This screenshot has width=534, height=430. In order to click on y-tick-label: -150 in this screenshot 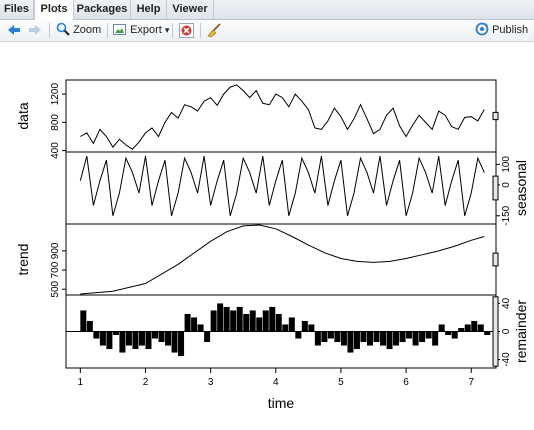, I will do `click(506, 215)`.